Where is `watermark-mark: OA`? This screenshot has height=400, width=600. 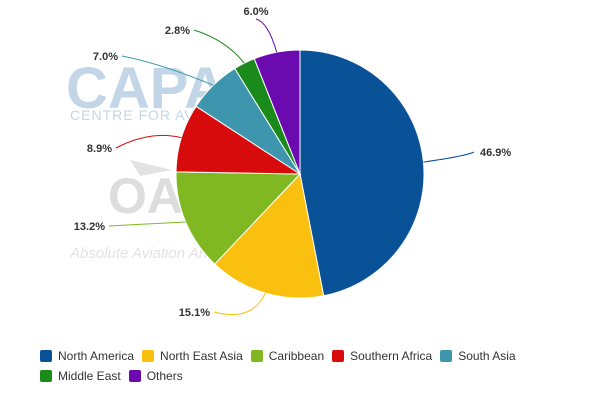
watermark-mark: OA is located at coordinates (145, 196).